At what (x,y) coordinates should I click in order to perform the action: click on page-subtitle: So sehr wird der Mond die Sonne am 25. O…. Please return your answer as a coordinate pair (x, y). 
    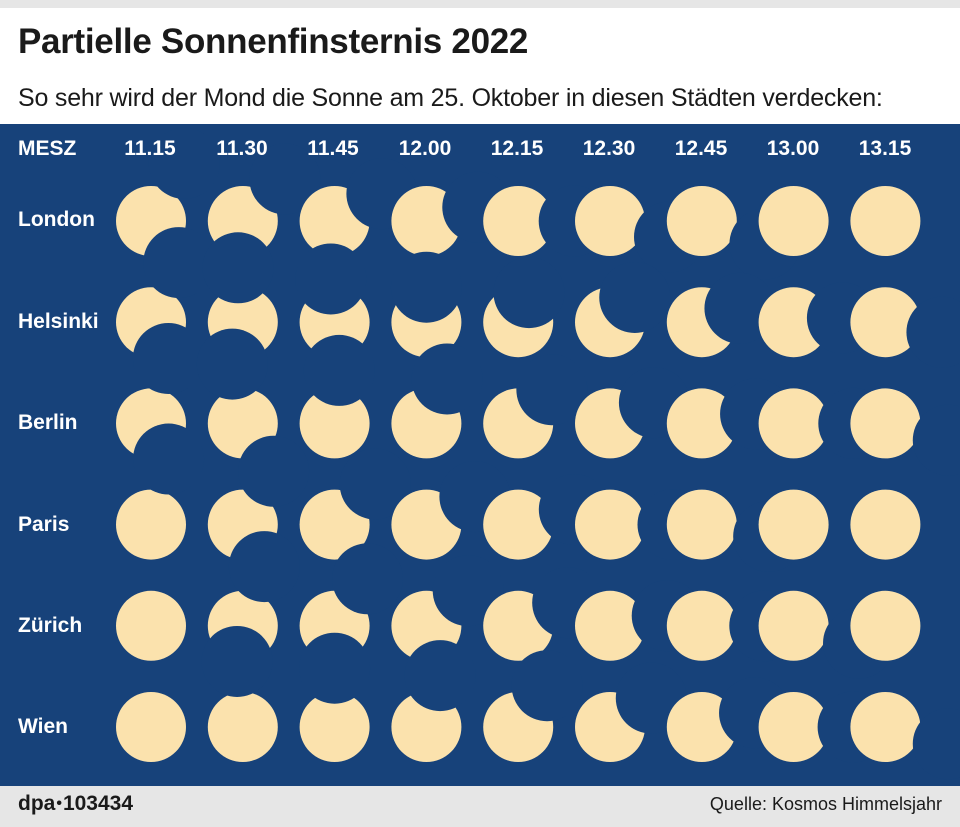
    Looking at the image, I should click on (450, 98).